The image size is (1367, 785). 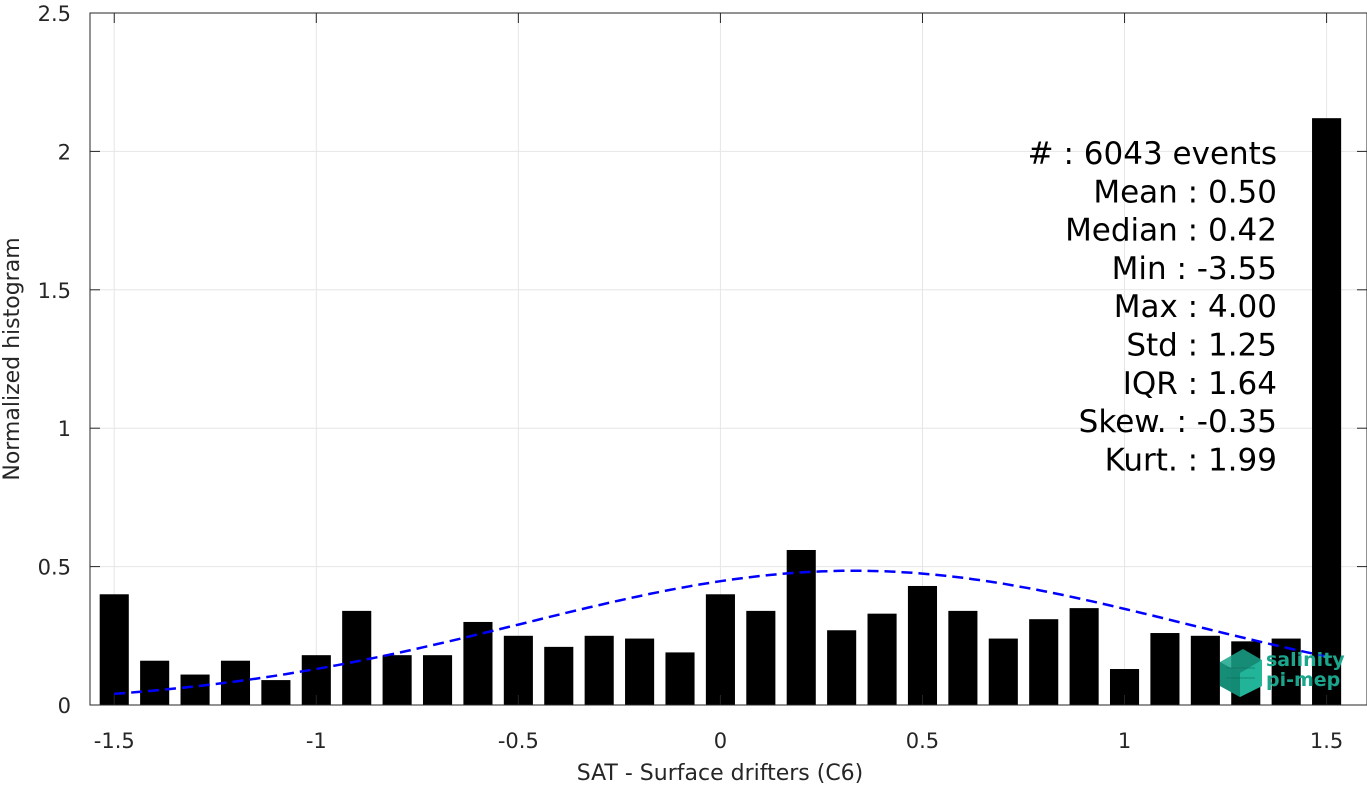 I want to click on x-tick-label: 0.5, so click(x=922, y=741).